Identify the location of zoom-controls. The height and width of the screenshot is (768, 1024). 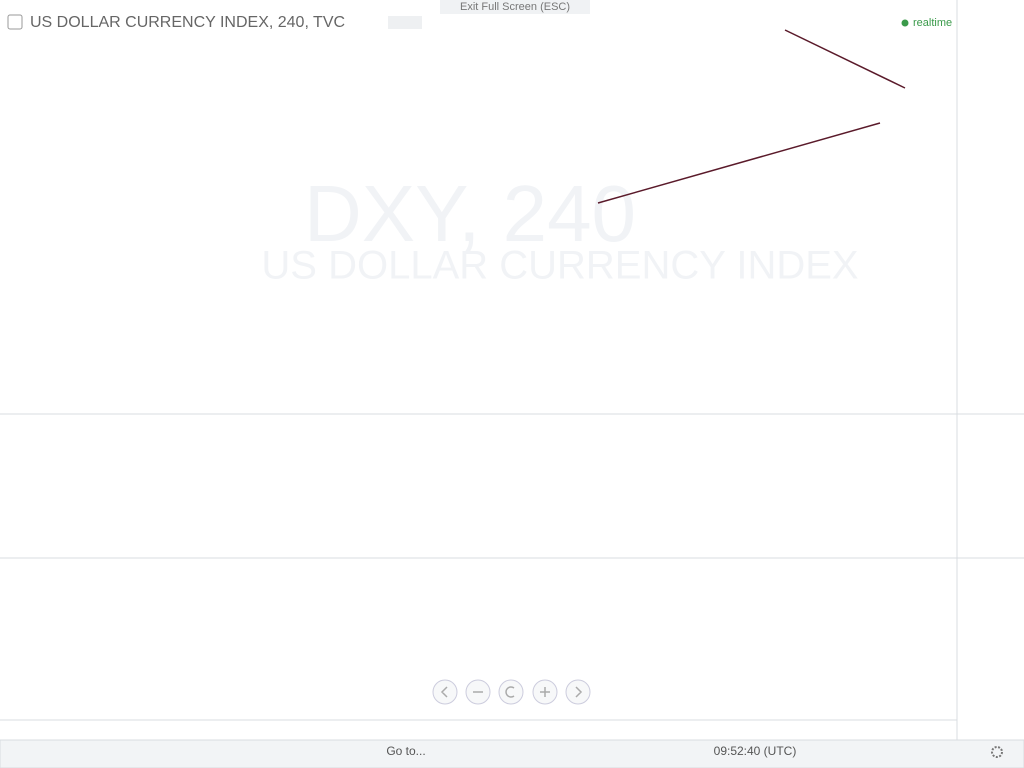
(511, 692).